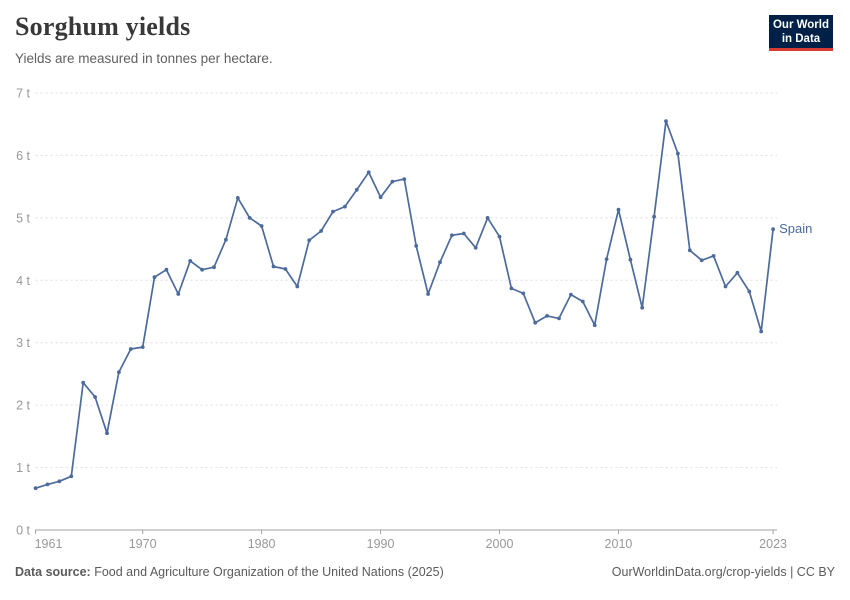 The width and height of the screenshot is (850, 600). What do you see at coordinates (800, 25) in the screenshot?
I see `owid-logo-line1: Our World` at bounding box center [800, 25].